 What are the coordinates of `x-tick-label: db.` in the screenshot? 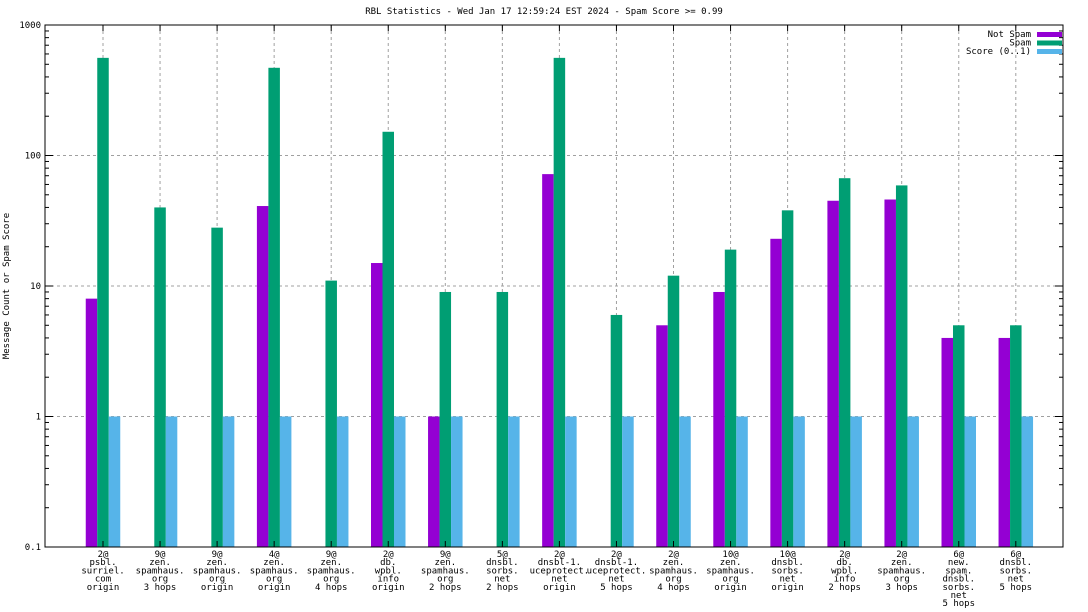 It's located at (388, 563).